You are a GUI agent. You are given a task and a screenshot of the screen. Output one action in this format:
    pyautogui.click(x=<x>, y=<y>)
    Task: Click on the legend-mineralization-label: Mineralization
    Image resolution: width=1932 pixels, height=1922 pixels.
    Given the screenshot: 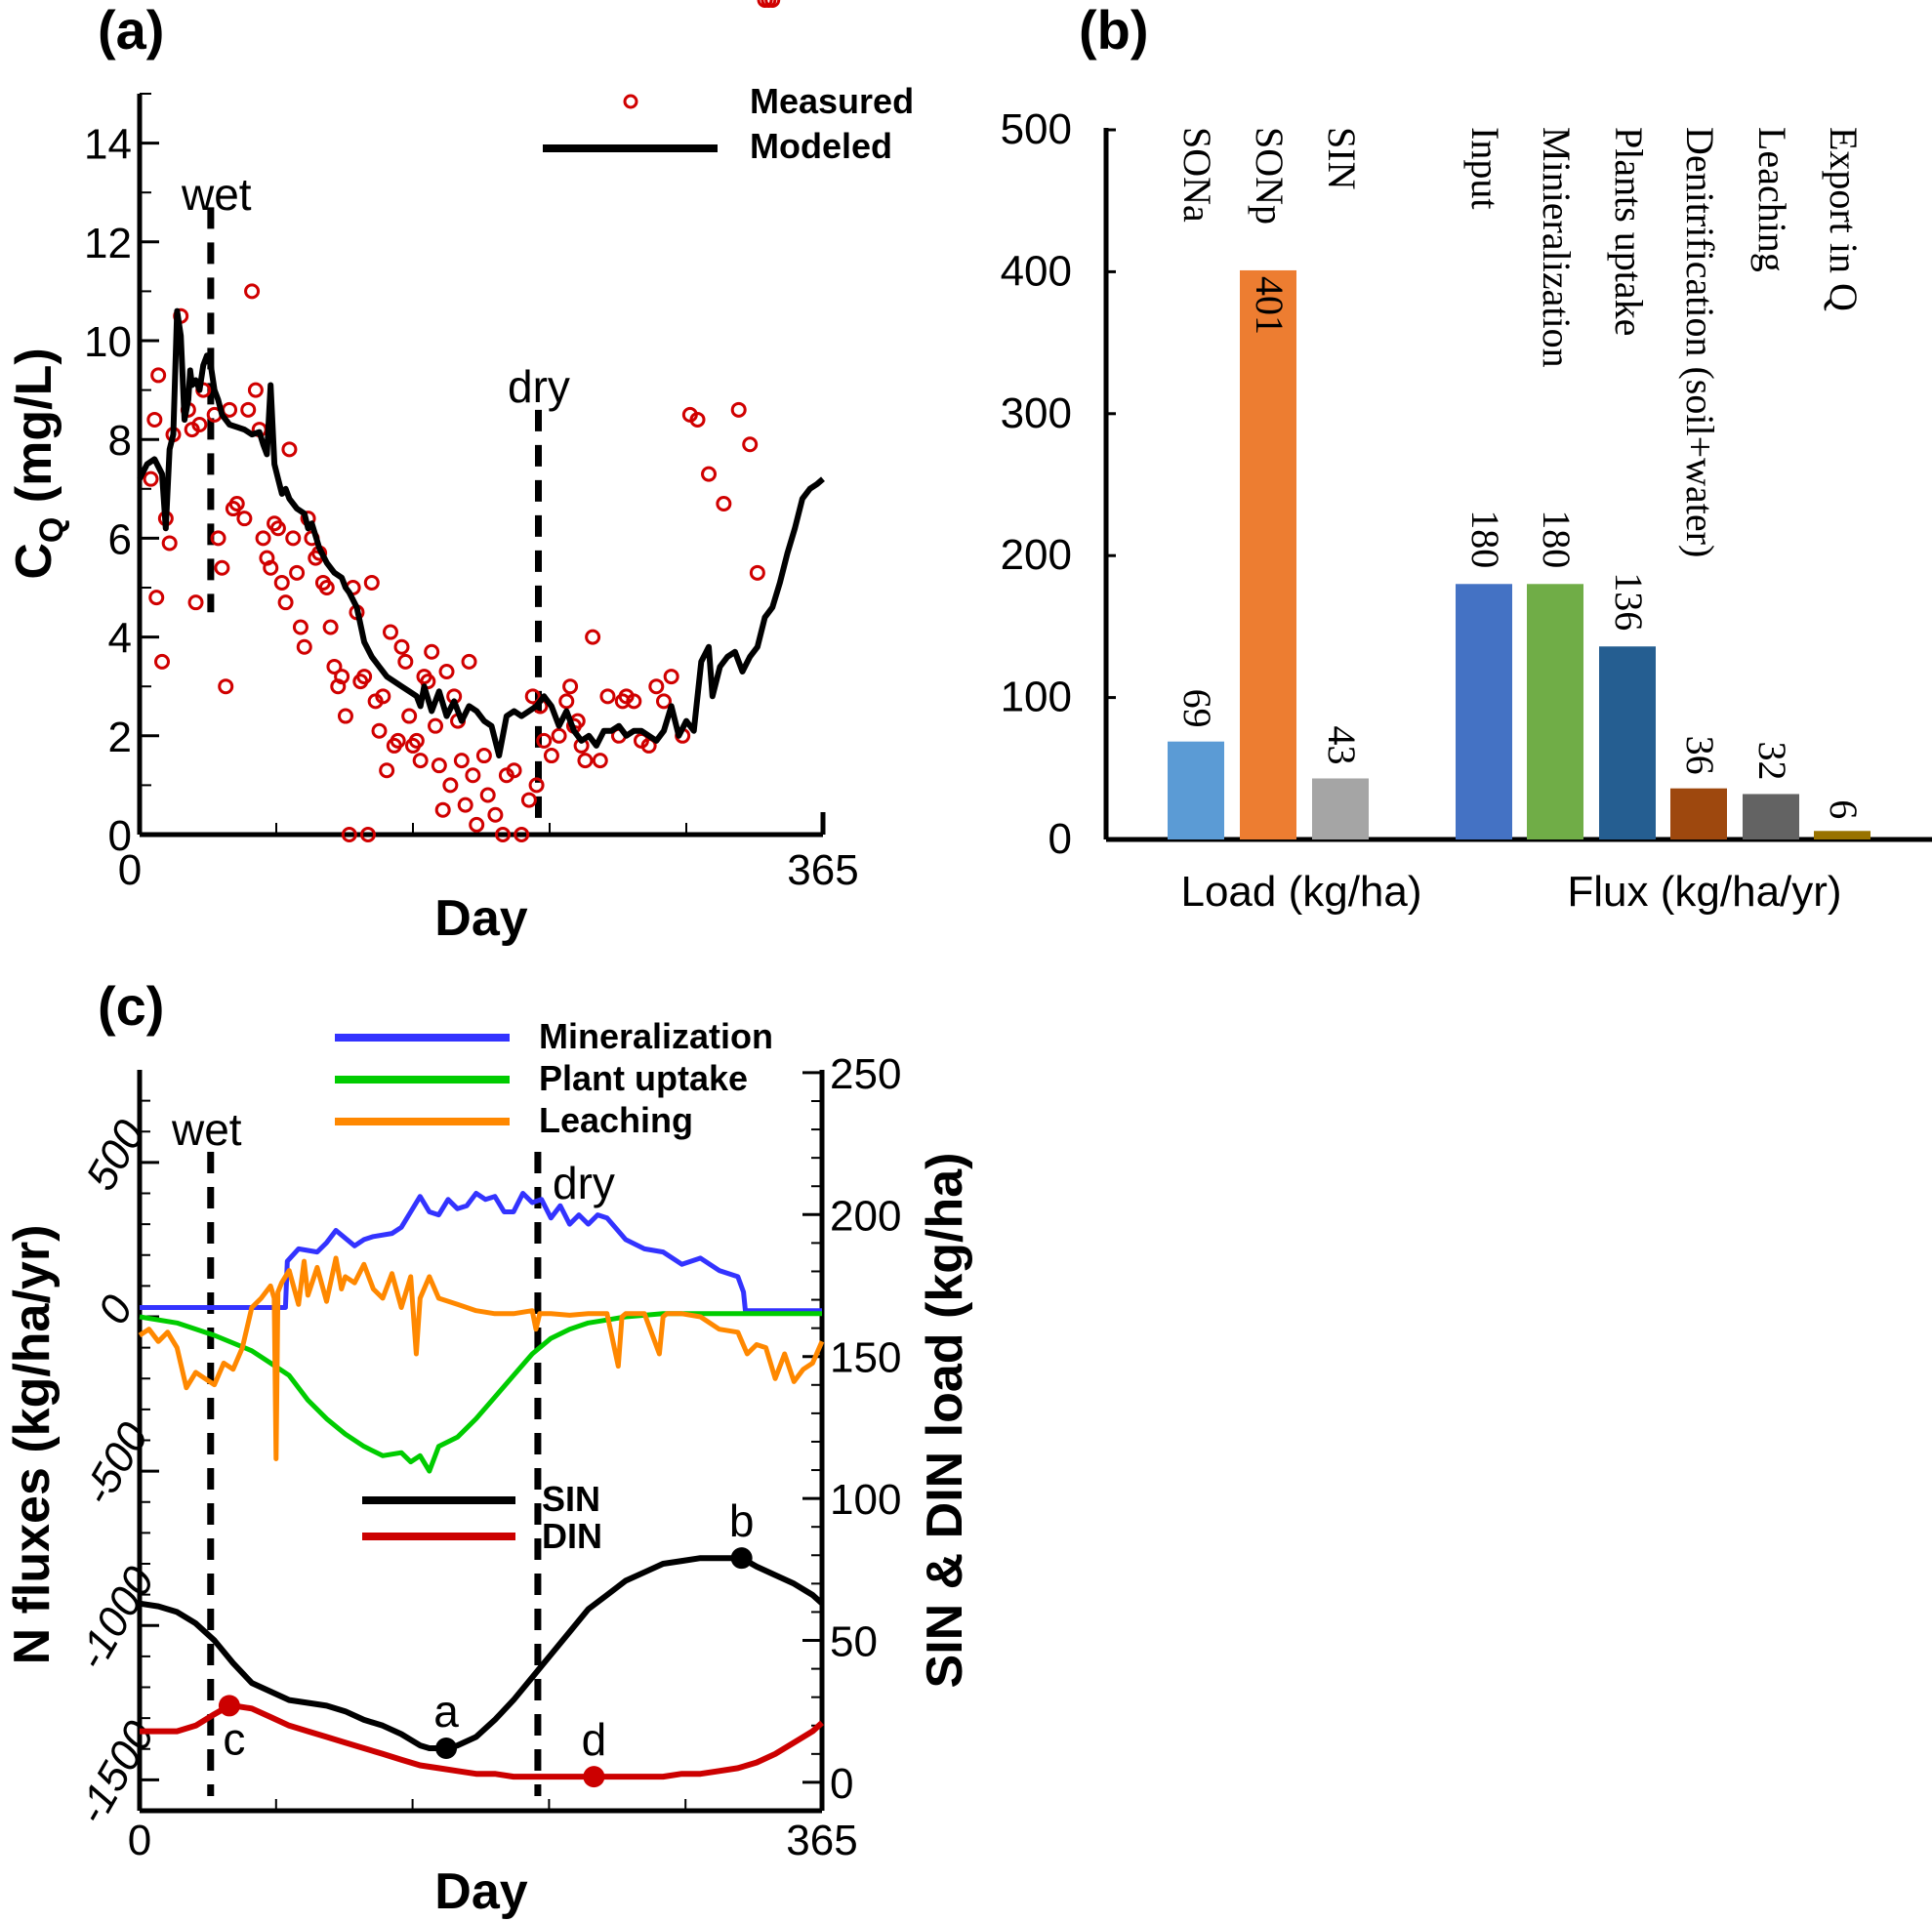 What is the action you would take?
    pyautogui.click(x=656, y=1036)
    